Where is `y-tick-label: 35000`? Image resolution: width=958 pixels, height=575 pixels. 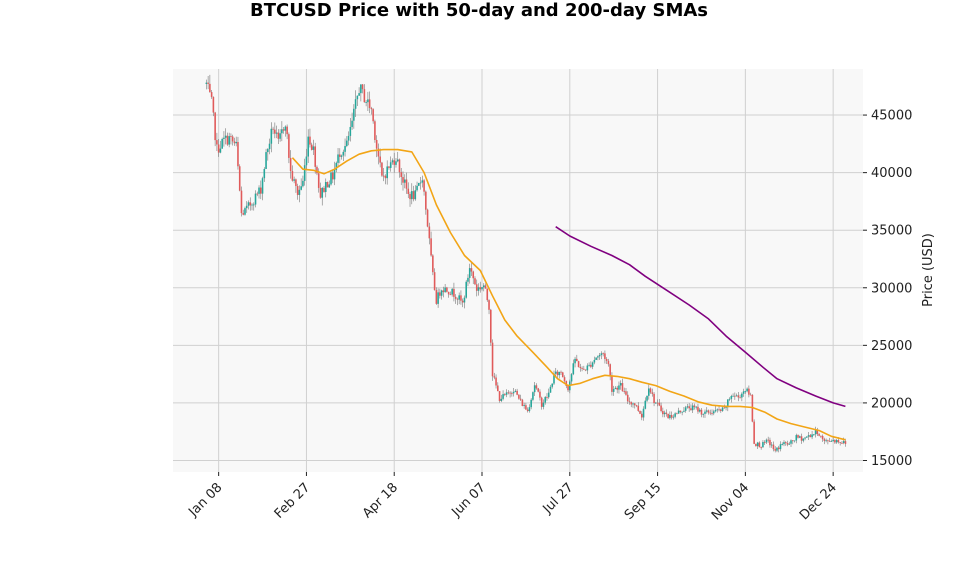
y-tick-label: 35000 is located at coordinates (891, 231).